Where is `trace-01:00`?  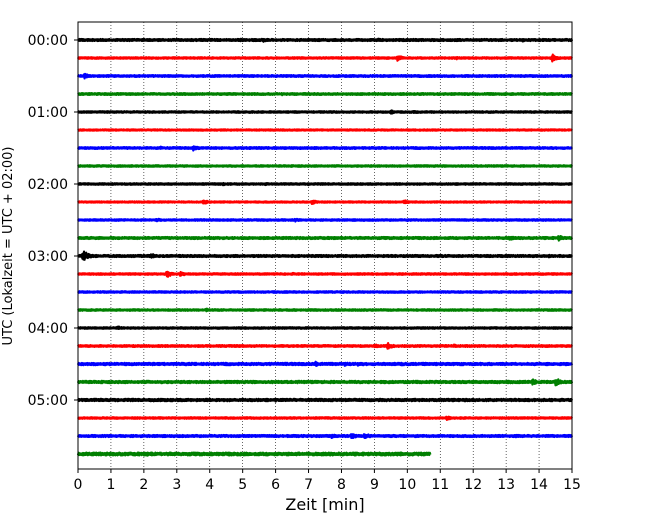 trace-01:00 is located at coordinates (324, 112).